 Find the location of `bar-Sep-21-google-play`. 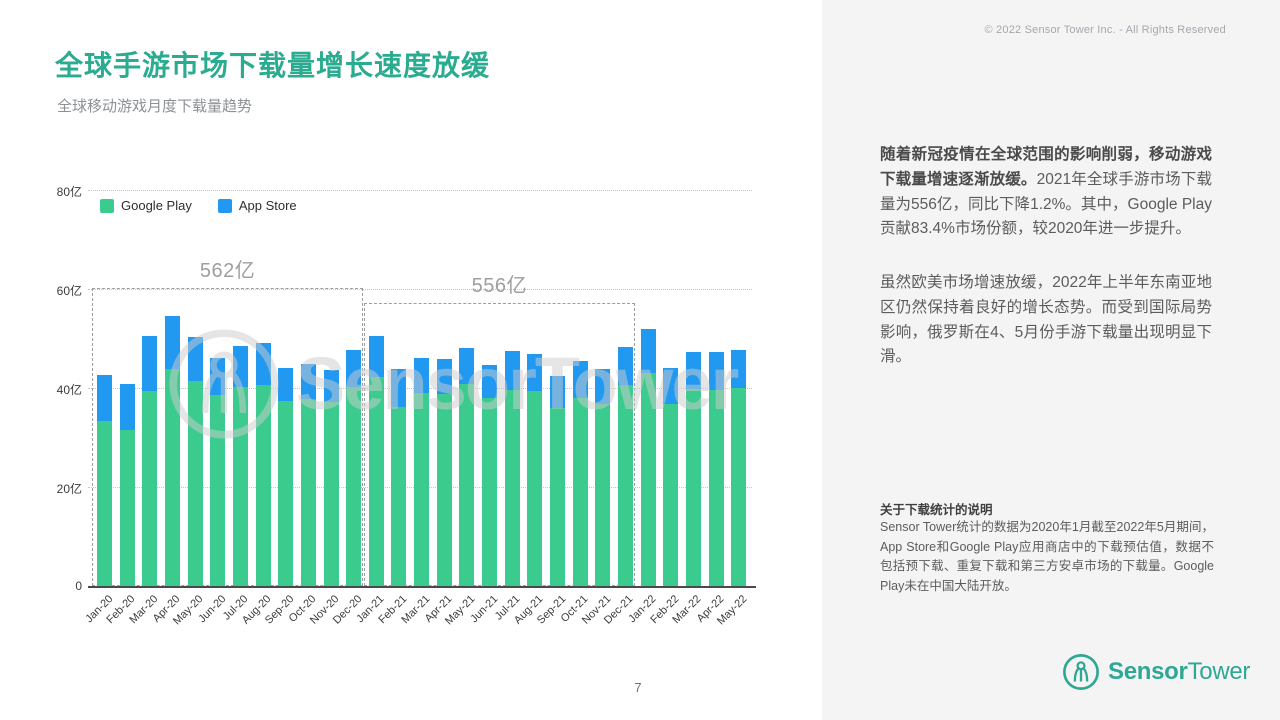

bar-Sep-21-google-play is located at coordinates (557, 496).